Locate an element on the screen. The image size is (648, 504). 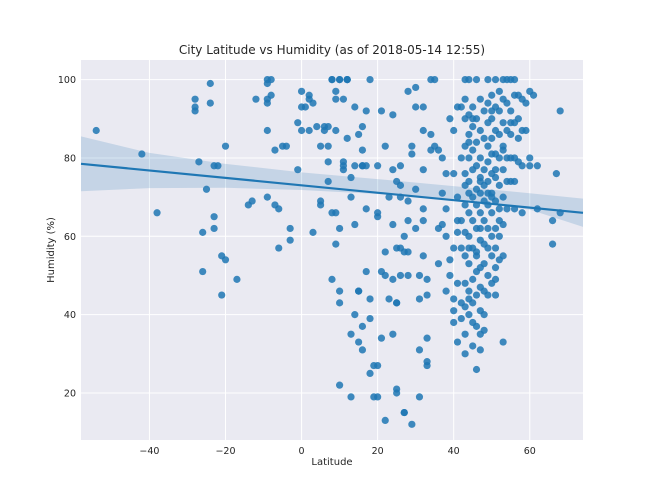
y-tick-labels: 20 40 60 80 100 is located at coordinates (67, 237).